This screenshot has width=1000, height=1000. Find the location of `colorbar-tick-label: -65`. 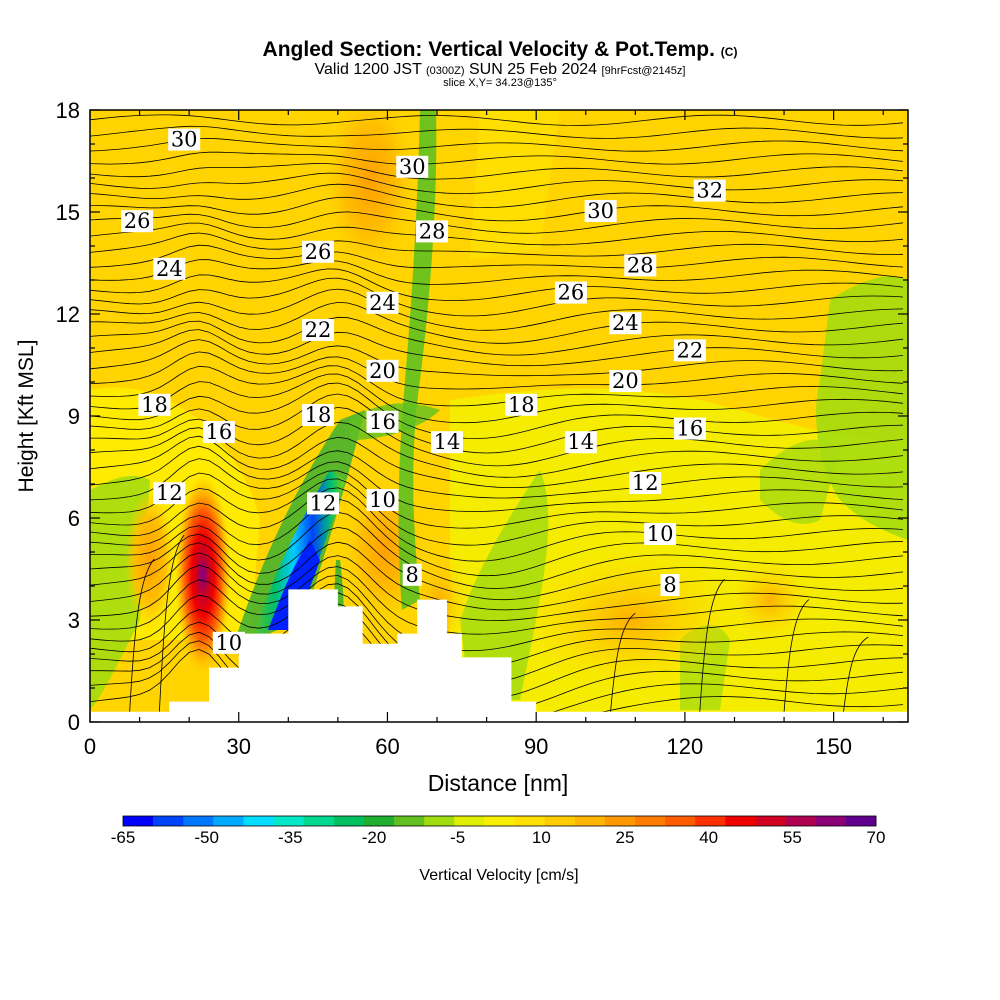

colorbar-tick-label: -65 is located at coordinates (123, 837).